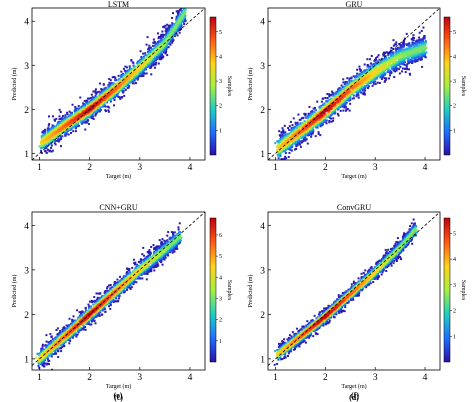 The image size is (474, 402). What do you see at coordinates (354, 207) in the screenshot?
I see `panel-title: ConvGRU` at bounding box center [354, 207].